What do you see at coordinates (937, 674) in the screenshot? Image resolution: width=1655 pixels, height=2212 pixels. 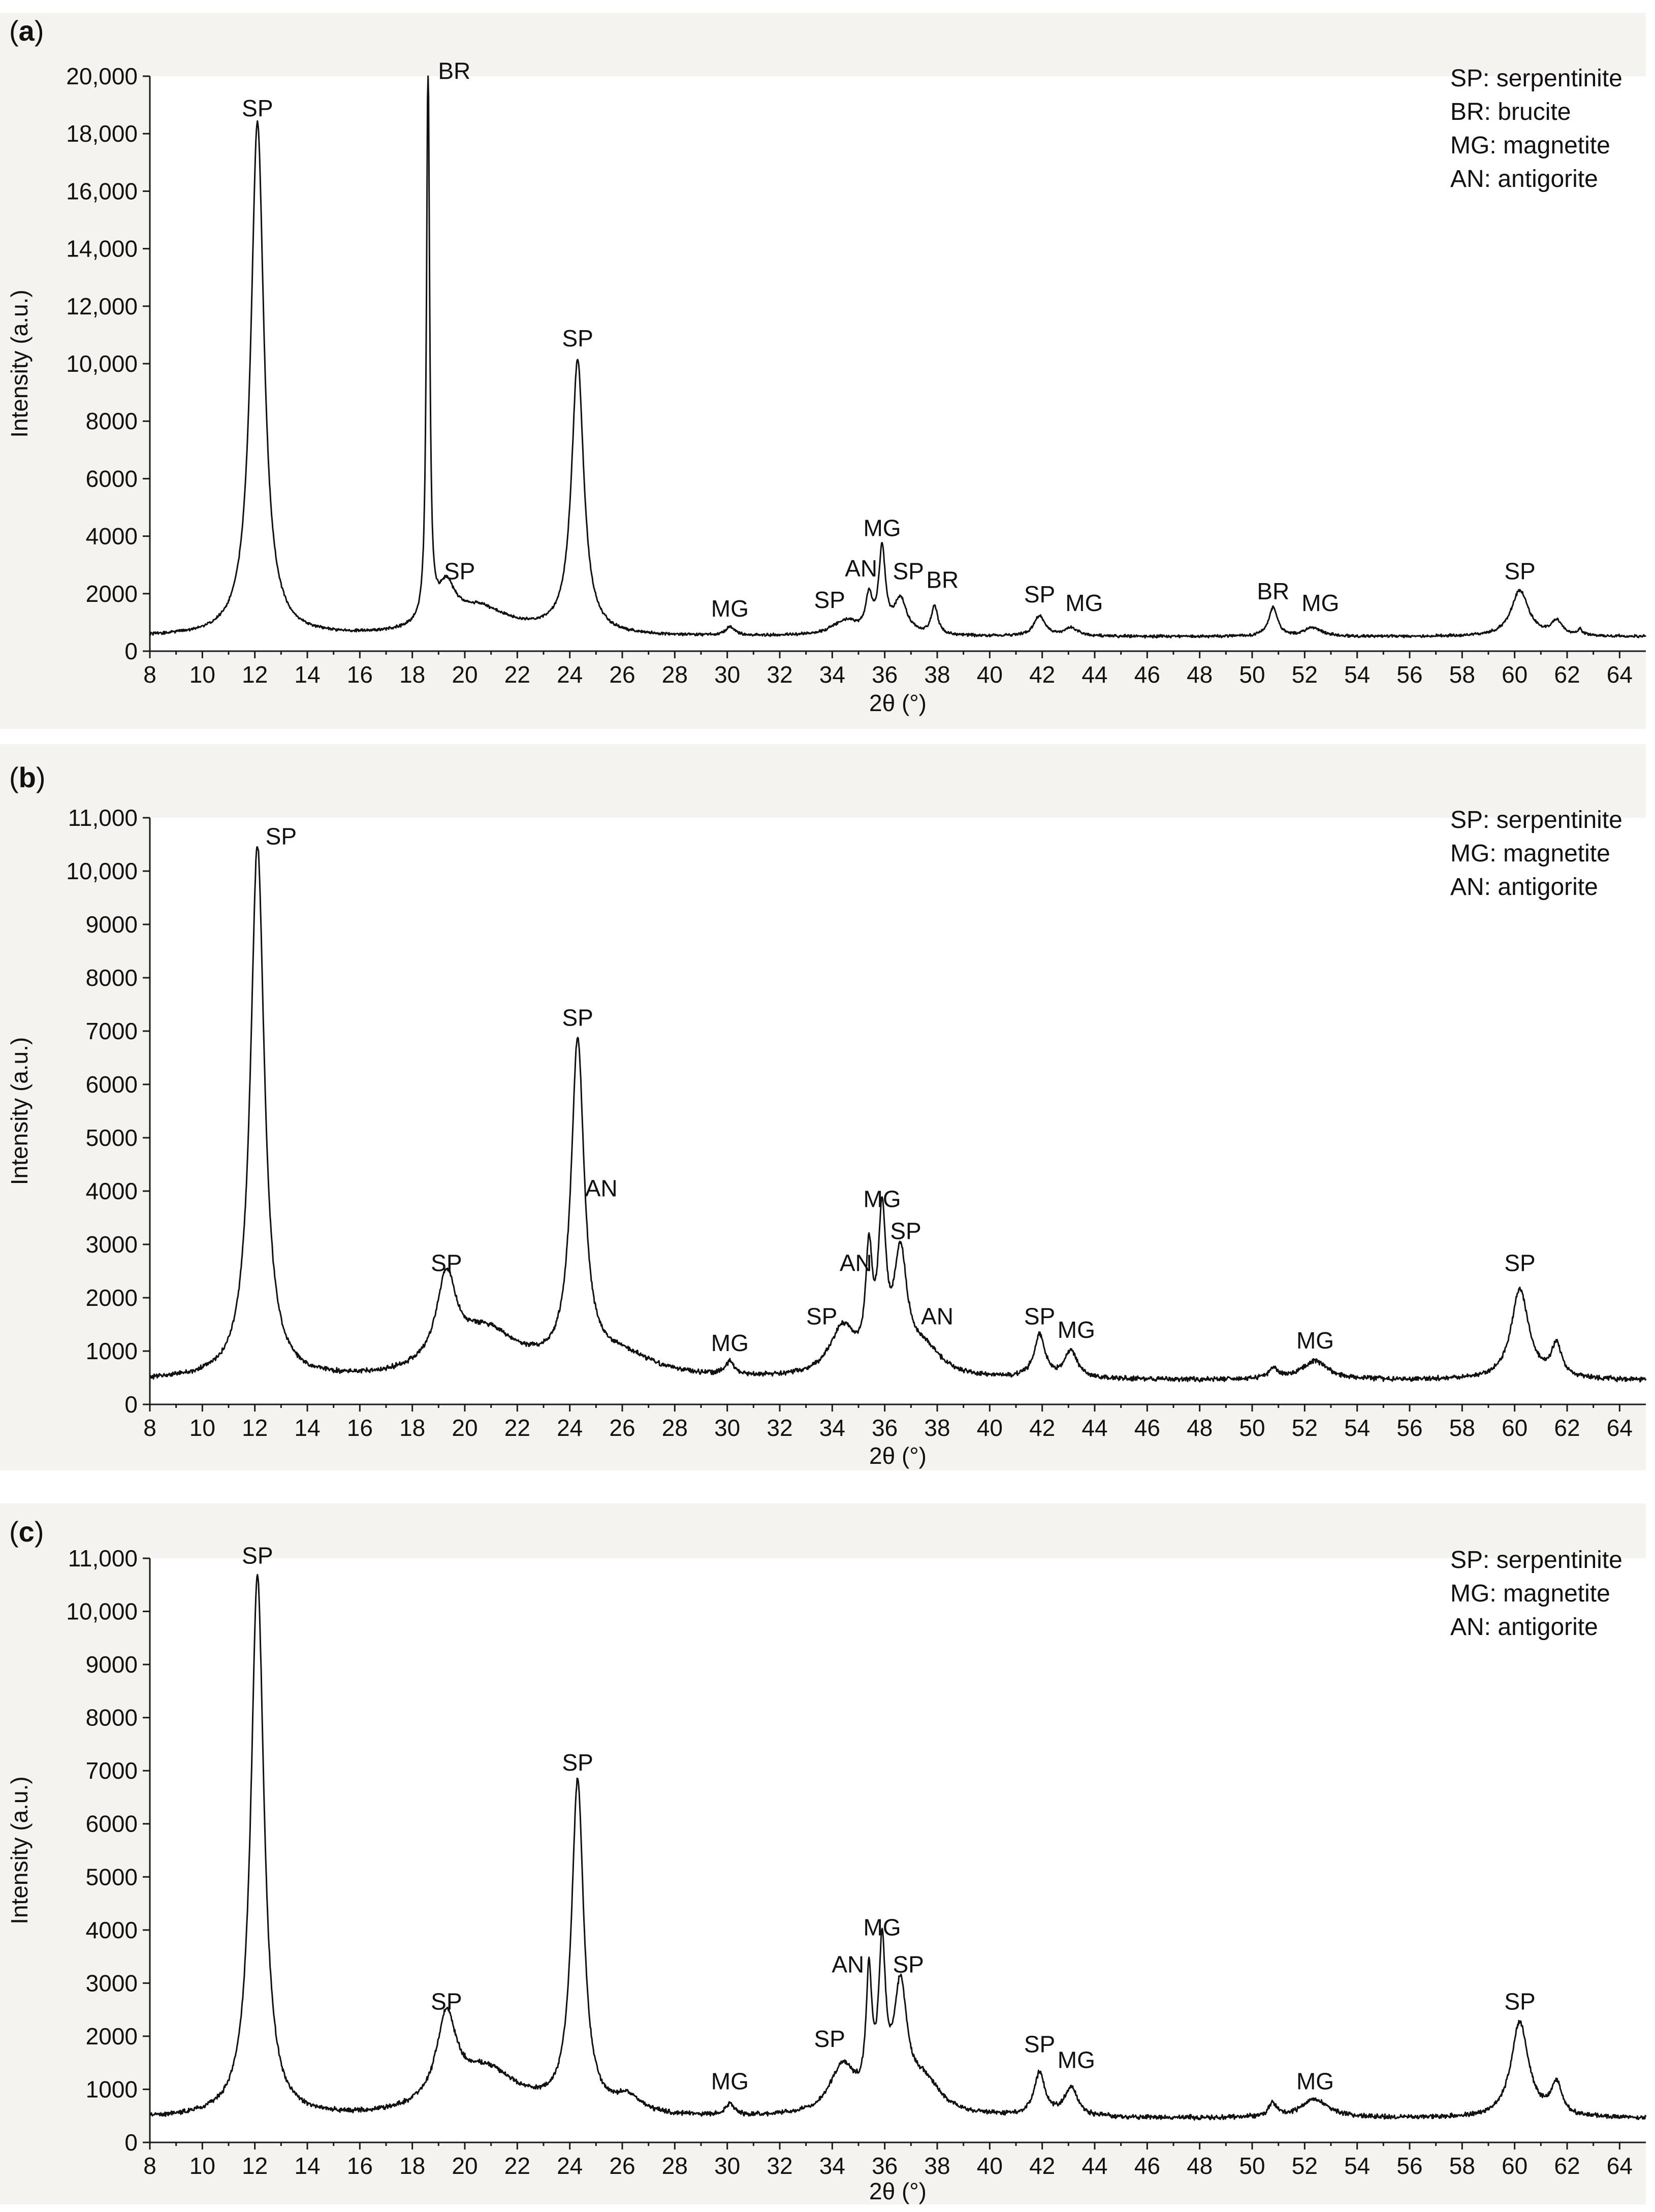 I see `x-tick-label: 38` at bounding box center [937, 674].